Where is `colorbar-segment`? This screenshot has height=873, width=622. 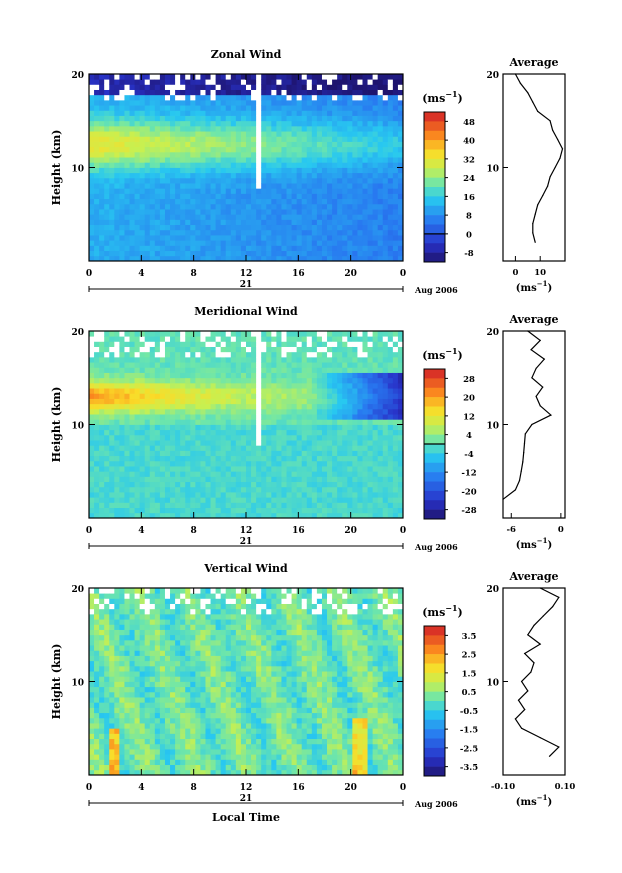
colorbar-segment is located at coordinates (434, 117).